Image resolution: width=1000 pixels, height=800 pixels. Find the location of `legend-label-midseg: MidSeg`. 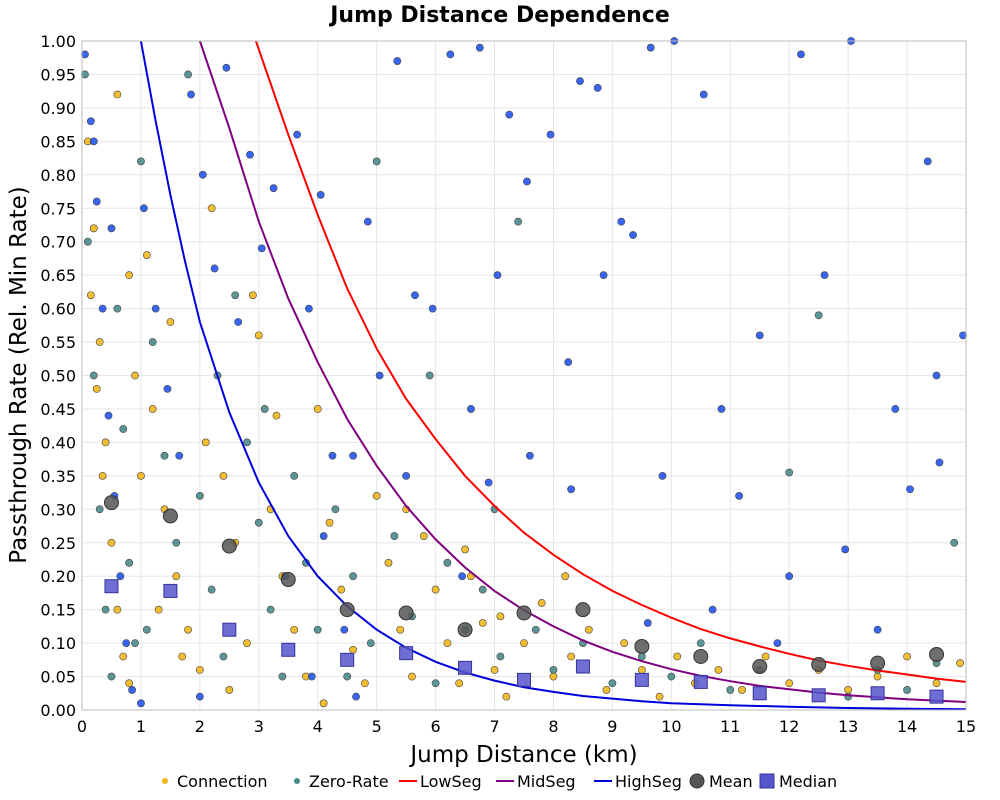

legend-label-midseg: MidSeg is located at coordinates (546, 781).